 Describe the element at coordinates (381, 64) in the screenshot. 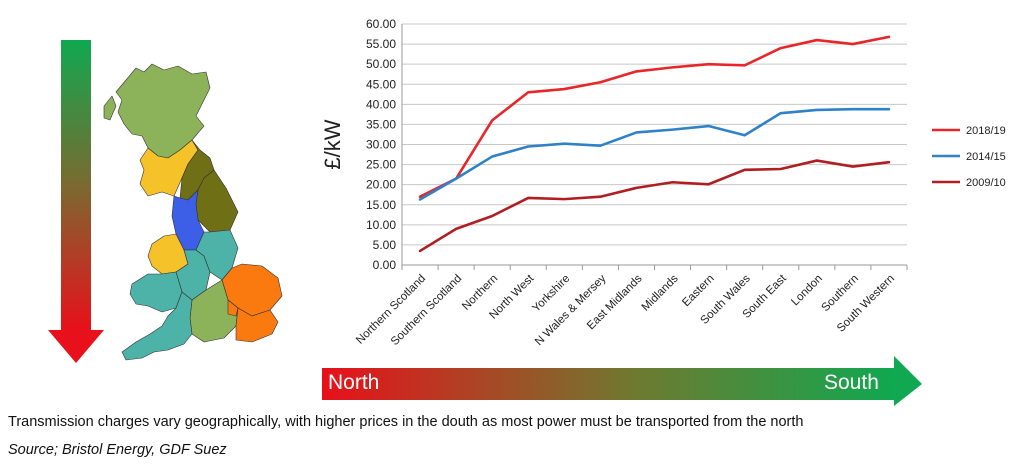

I see `y-tick-label: 50.00` at that location.